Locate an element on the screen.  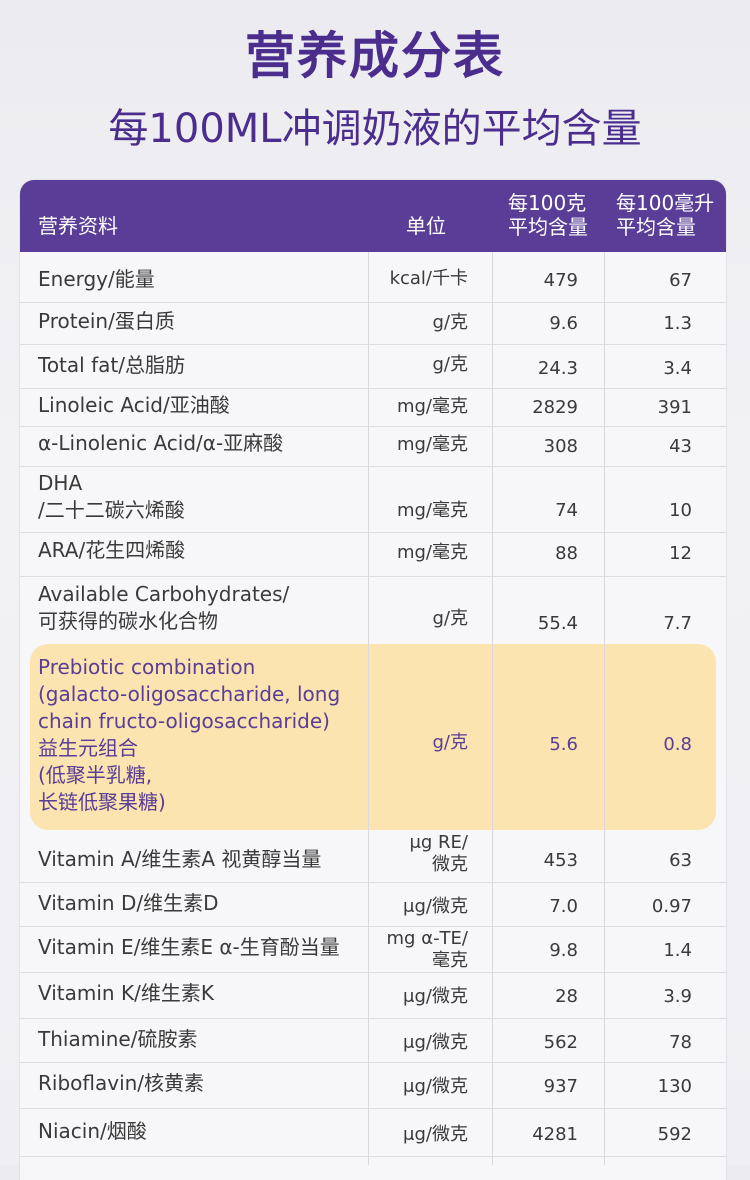
value-per-100g: 24.3 is located at coordinates (557, 368).